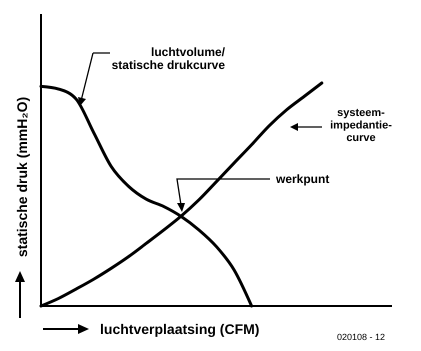 This screenshot has height=351, width=421. Describe the element at coordinates (169, 58) in the screenshot. I see `text: luchtvolume/ statische drukcurve` at that location.